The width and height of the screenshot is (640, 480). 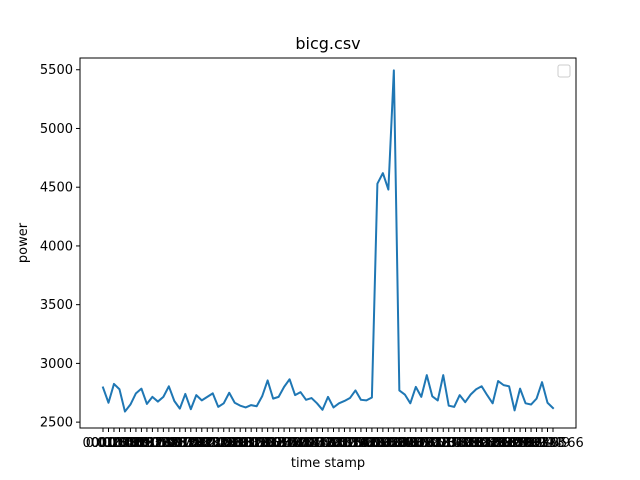 I want to click on x-tick-label: 0.2800, so click(x=235, y=443).